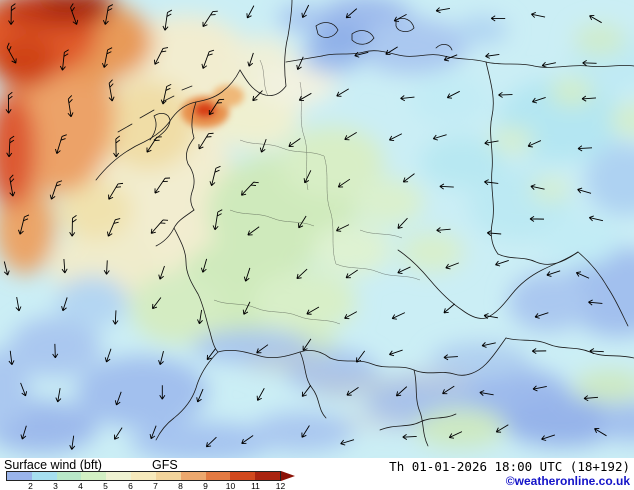  What do you see at coordinates (105, 485) in the screenshot?
I see `legend-value: 5` at bounding box center [105, 485].